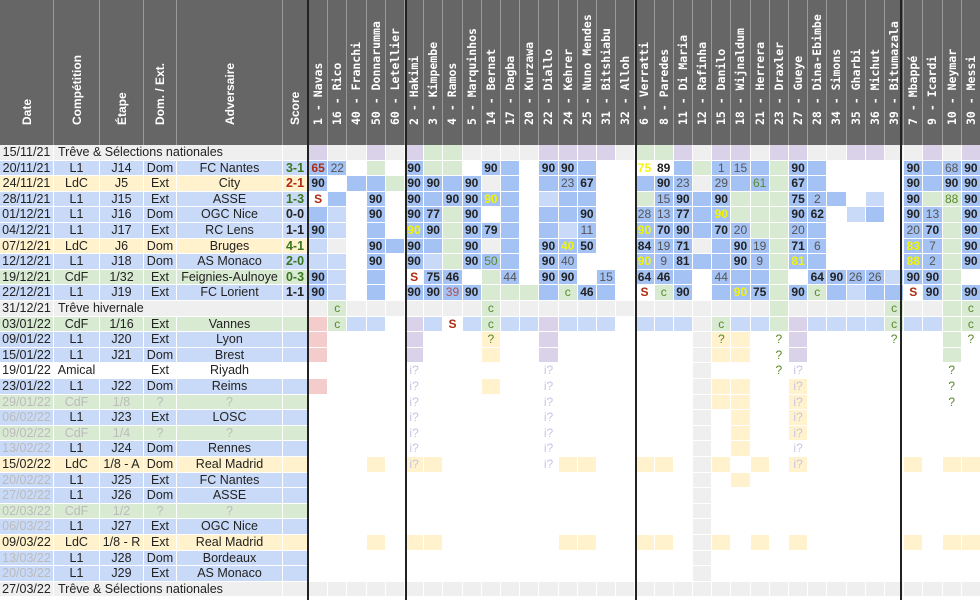 The image size is (980, 600). Describe the element at coordinates (27, 449) in the screenshot. I see `date-cell: 13/02/22` at that location.